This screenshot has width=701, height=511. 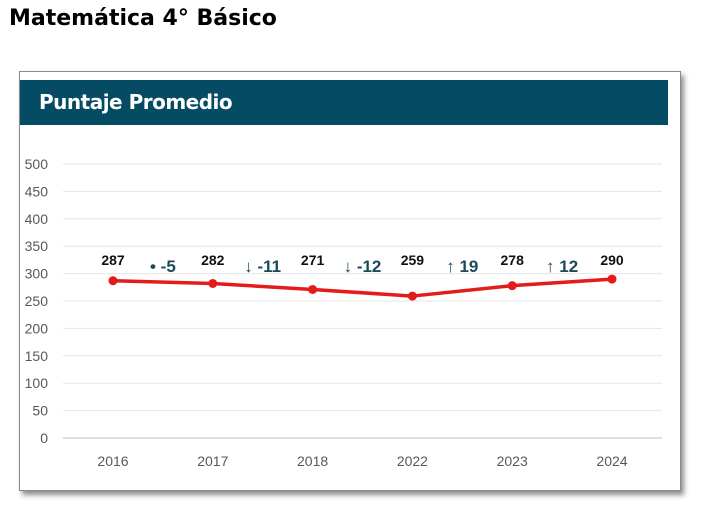 I want to click on y-tick-label: 100, so click(x=37, y=383).